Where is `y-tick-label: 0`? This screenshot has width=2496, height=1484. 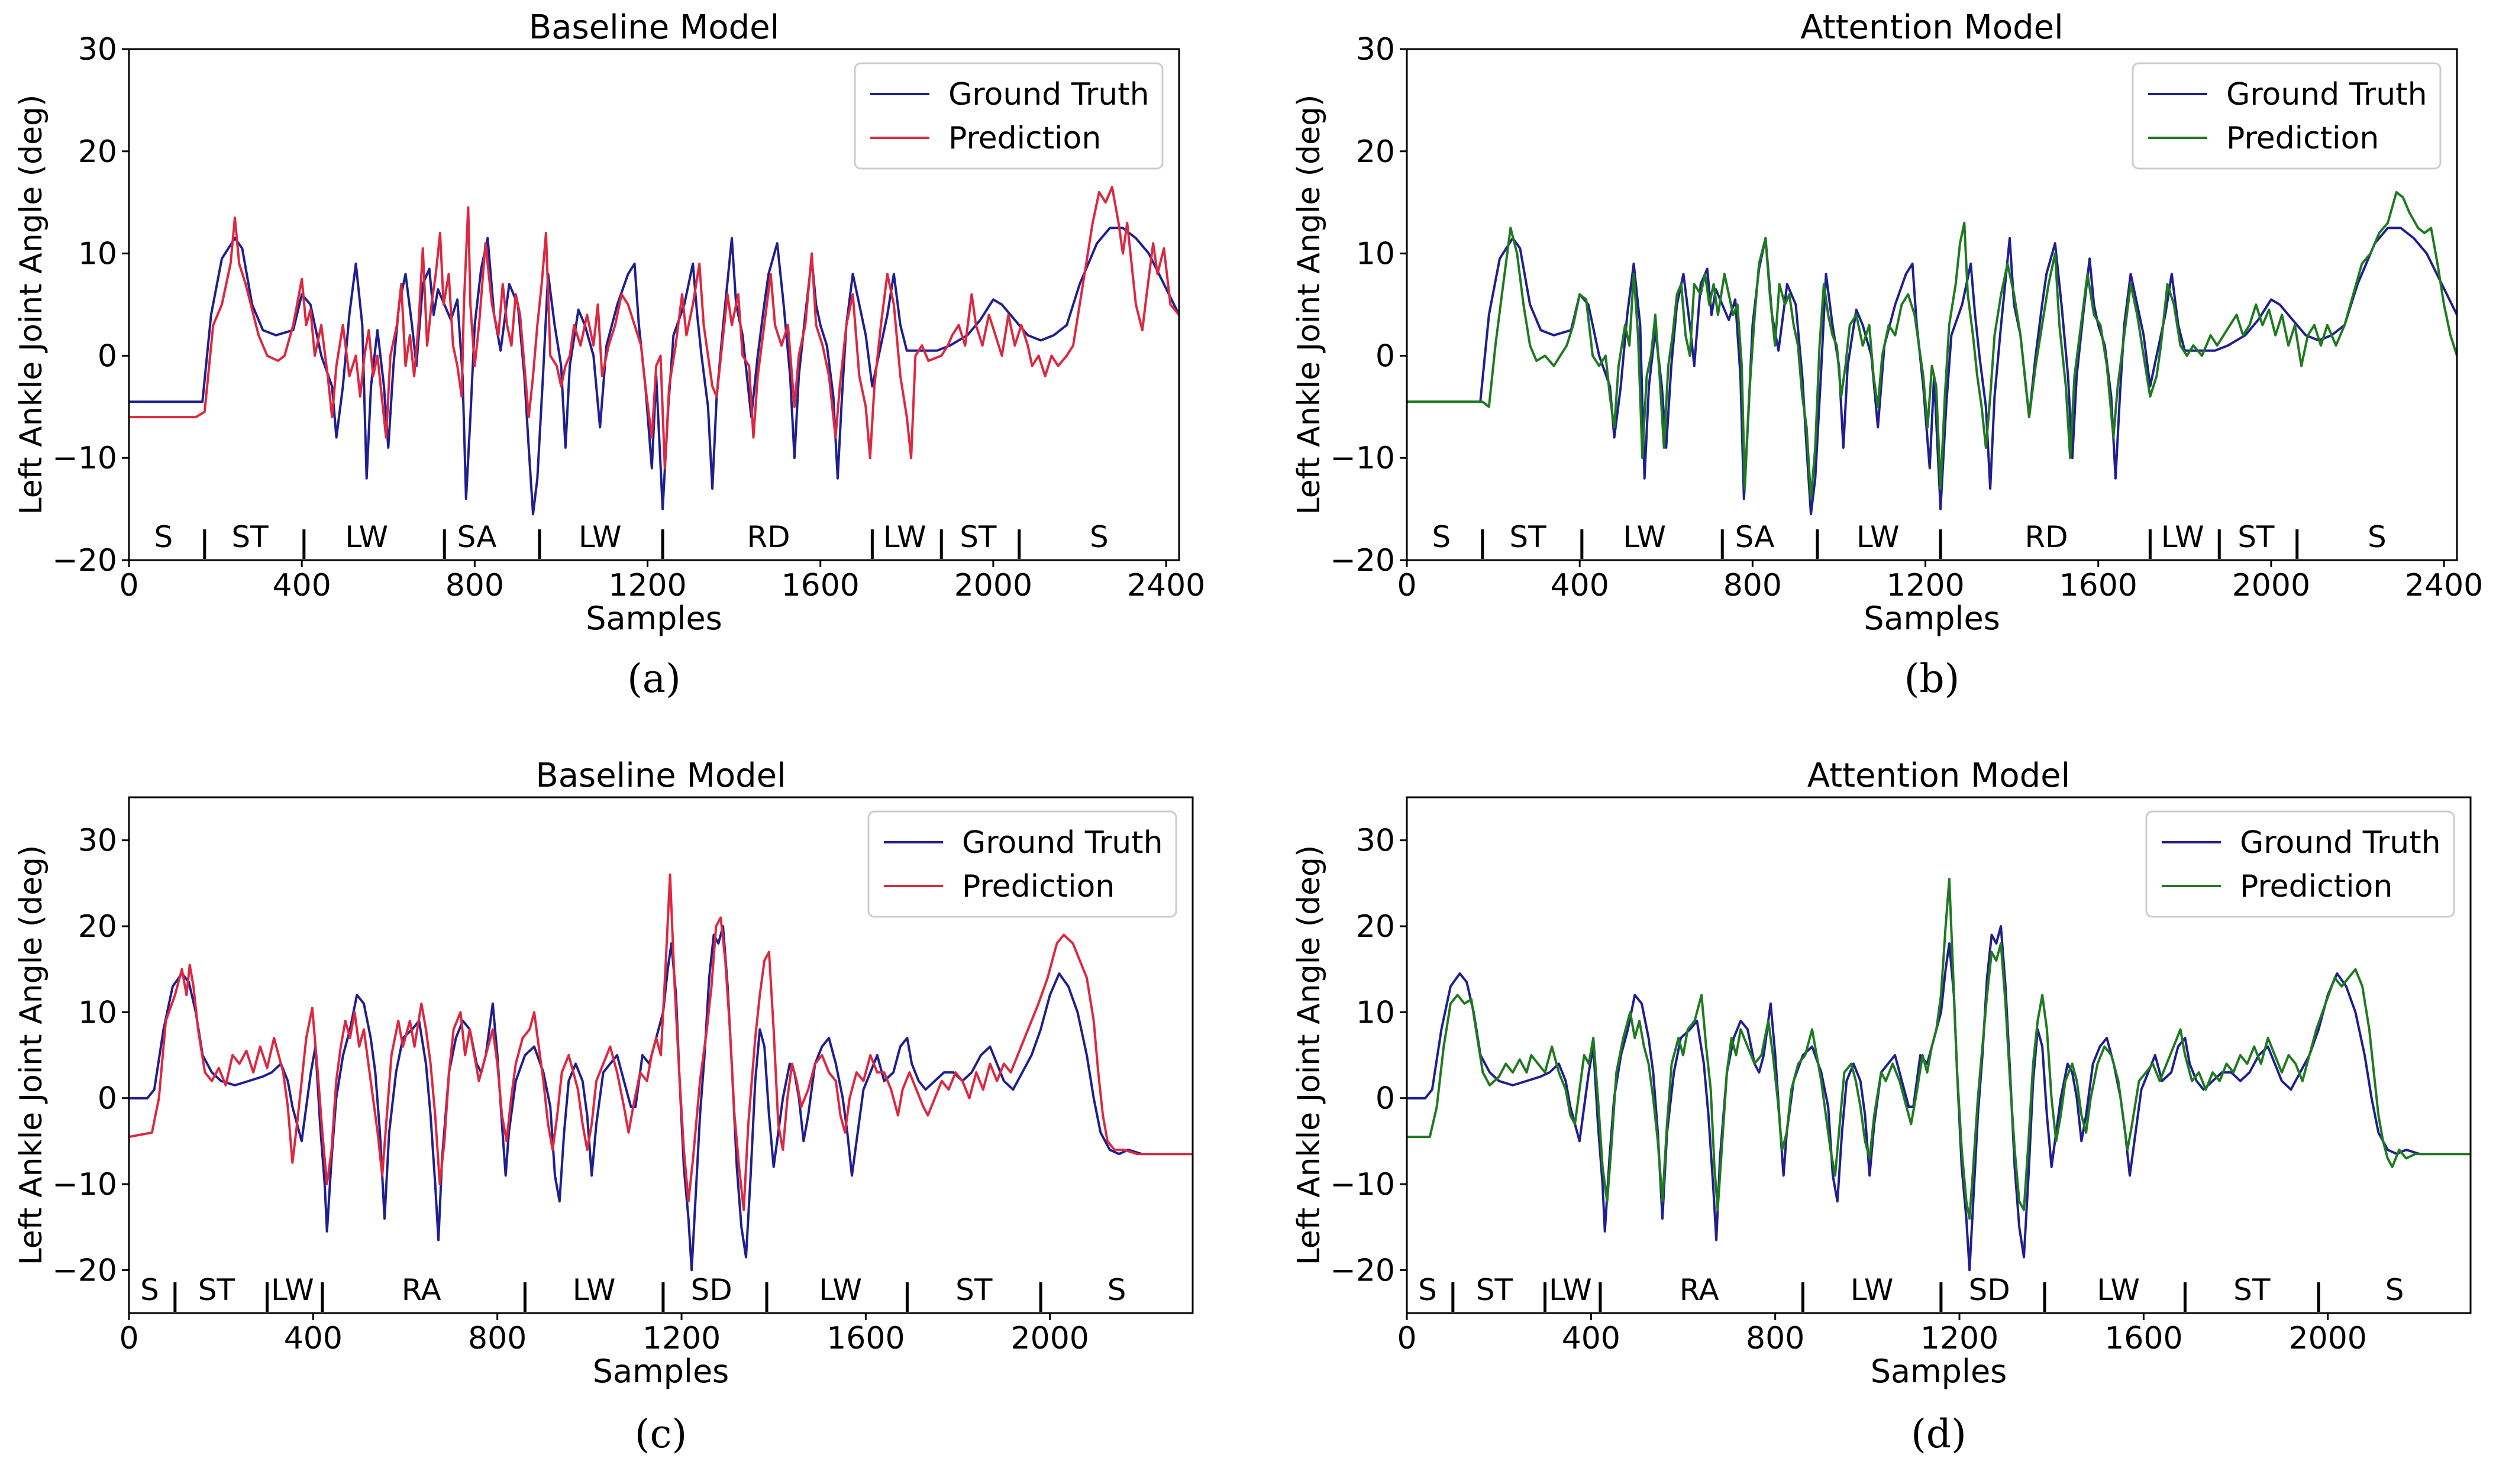 y-tick-label: 0 is located at coordinates (1385, 1099).